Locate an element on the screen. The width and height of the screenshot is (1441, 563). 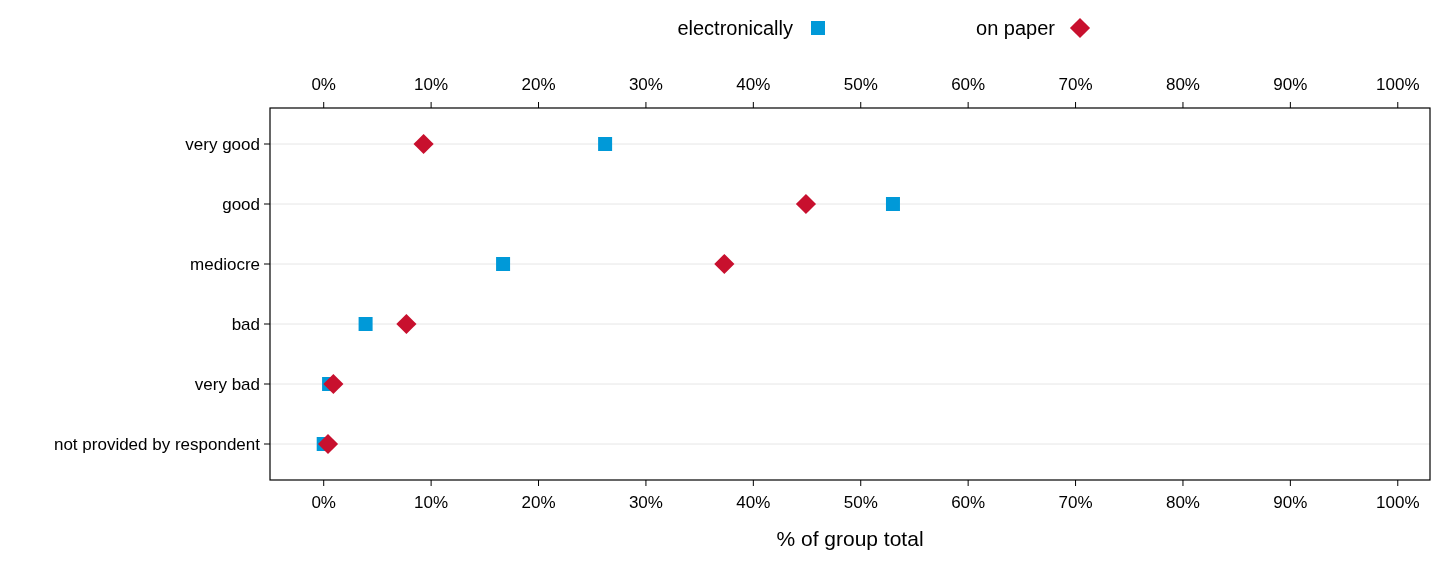
x2-tick-label: 20% is located at coordinates (538, 84).